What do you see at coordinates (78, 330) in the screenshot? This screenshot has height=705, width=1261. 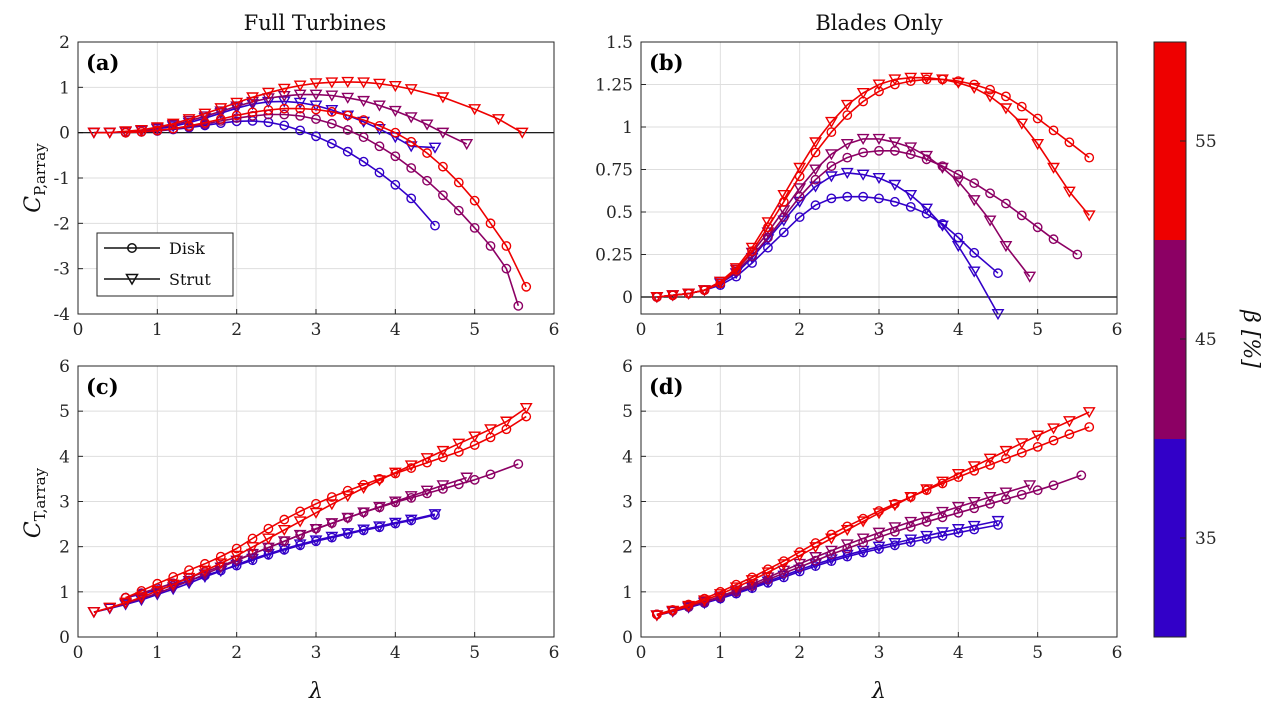 I see `x-tick-label: 0` at bounding box center [78, 330].